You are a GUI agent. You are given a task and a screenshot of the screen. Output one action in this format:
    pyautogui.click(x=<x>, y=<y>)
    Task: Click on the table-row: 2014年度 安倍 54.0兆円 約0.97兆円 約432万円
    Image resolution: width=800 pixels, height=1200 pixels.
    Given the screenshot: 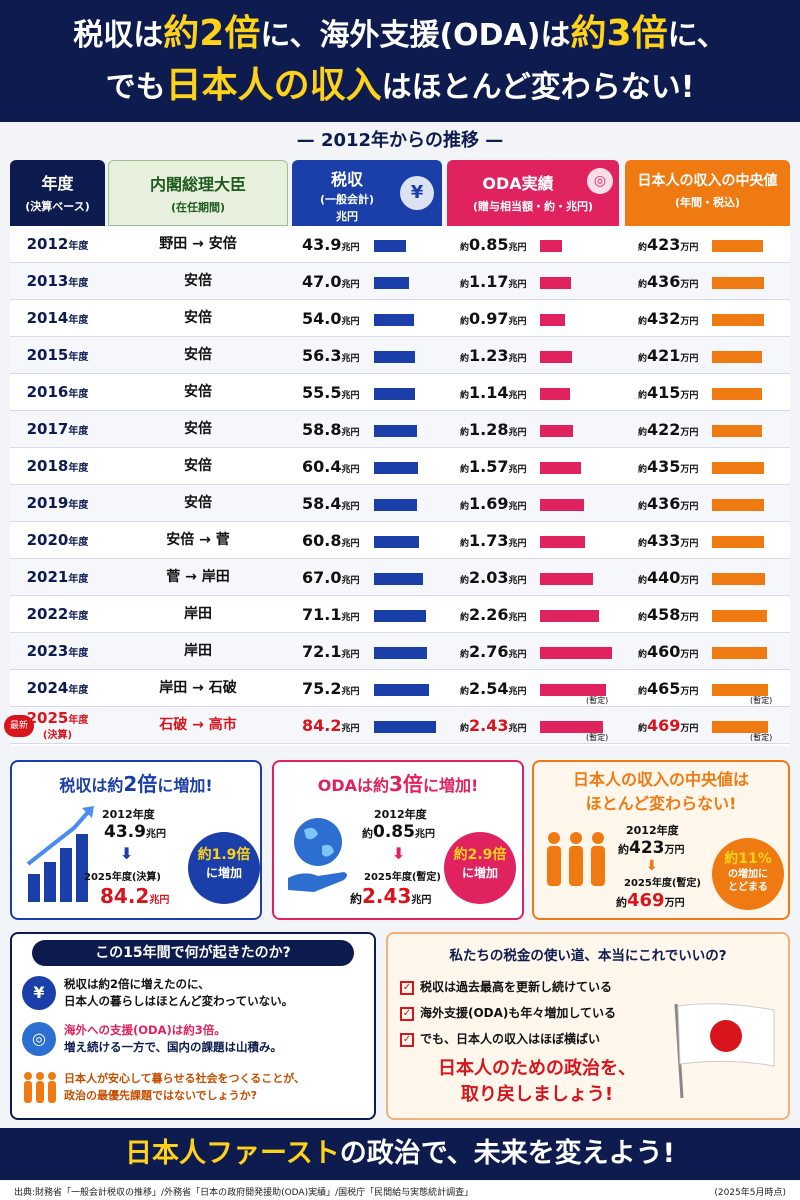 What is the action you would take?
    pyautogui.click(x=400, y=318)
    